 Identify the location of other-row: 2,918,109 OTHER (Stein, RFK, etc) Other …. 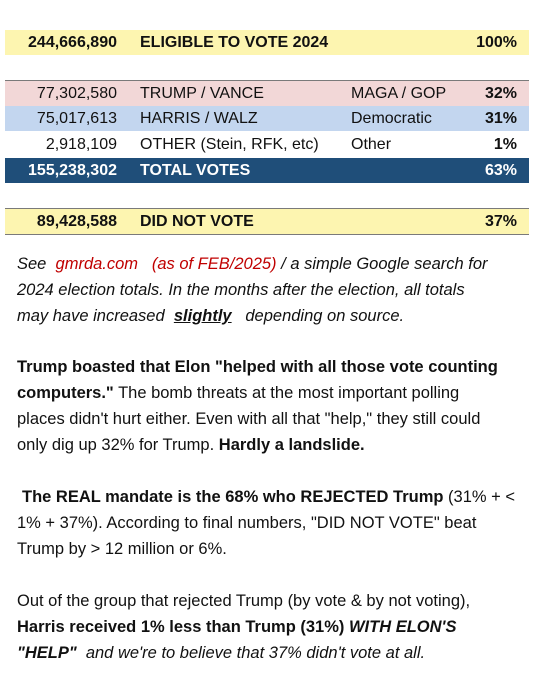
(267, 144).